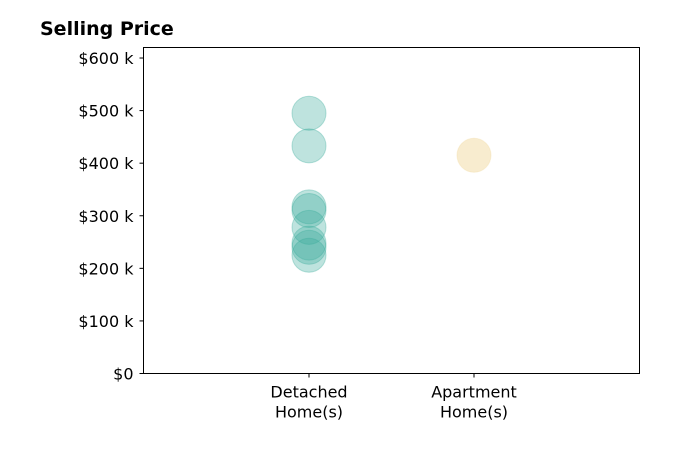 Image resolution: width=679 pixels, height=462 pixels. Describe the element at coordinates (106, 268) in the screenshot. I see `y-tick-label: $200 k` at that location.